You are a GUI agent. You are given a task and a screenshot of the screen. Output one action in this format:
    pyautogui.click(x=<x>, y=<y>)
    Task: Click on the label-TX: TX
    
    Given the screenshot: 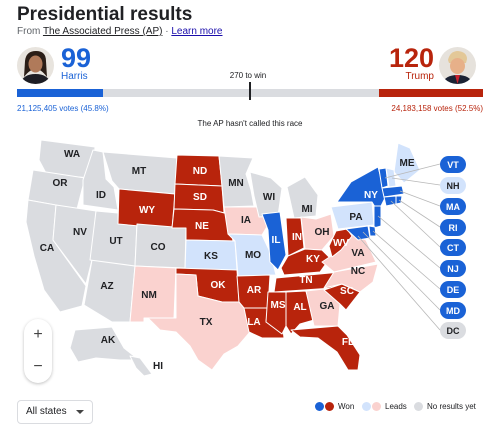 What is the action you would take?
    pyautogui.click(x=206, y=322)
    